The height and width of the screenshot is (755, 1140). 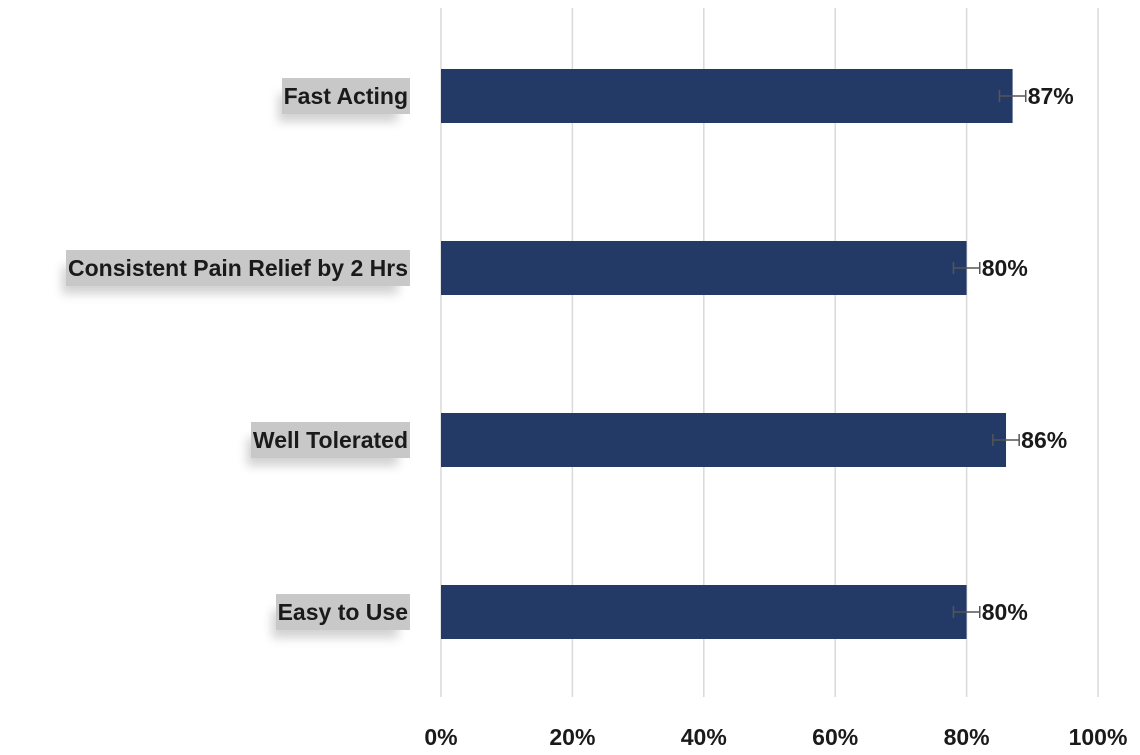 I want to click on error-bars, so click(x=989, y=354).